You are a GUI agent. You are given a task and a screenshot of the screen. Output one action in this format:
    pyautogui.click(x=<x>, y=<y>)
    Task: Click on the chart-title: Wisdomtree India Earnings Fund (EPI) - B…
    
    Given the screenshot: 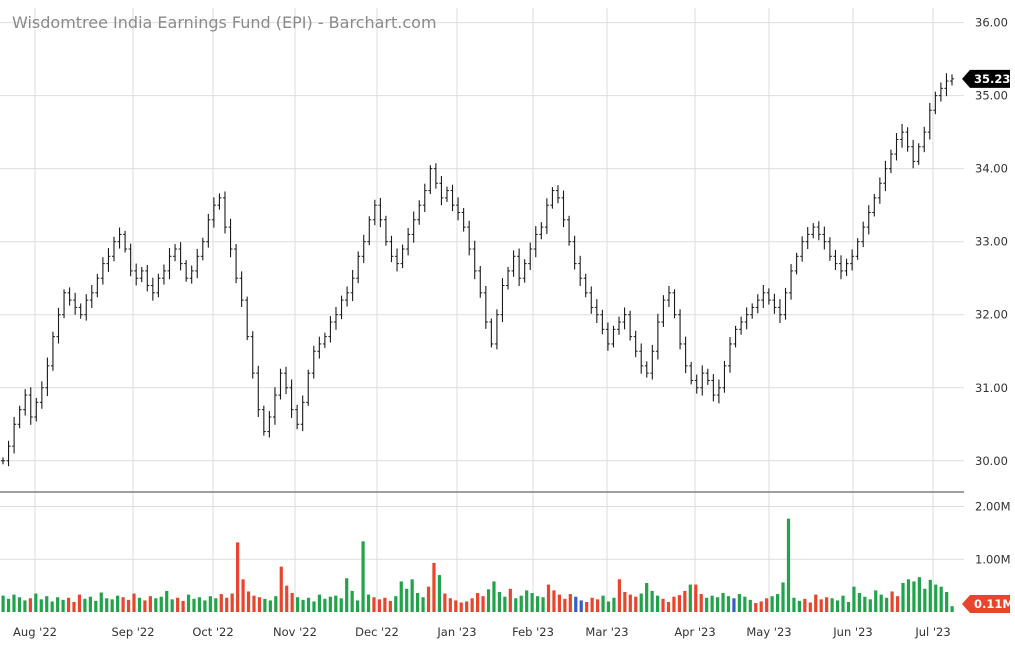 What is the action you would take?
    pyautogui.click(x=224, y=22)
    